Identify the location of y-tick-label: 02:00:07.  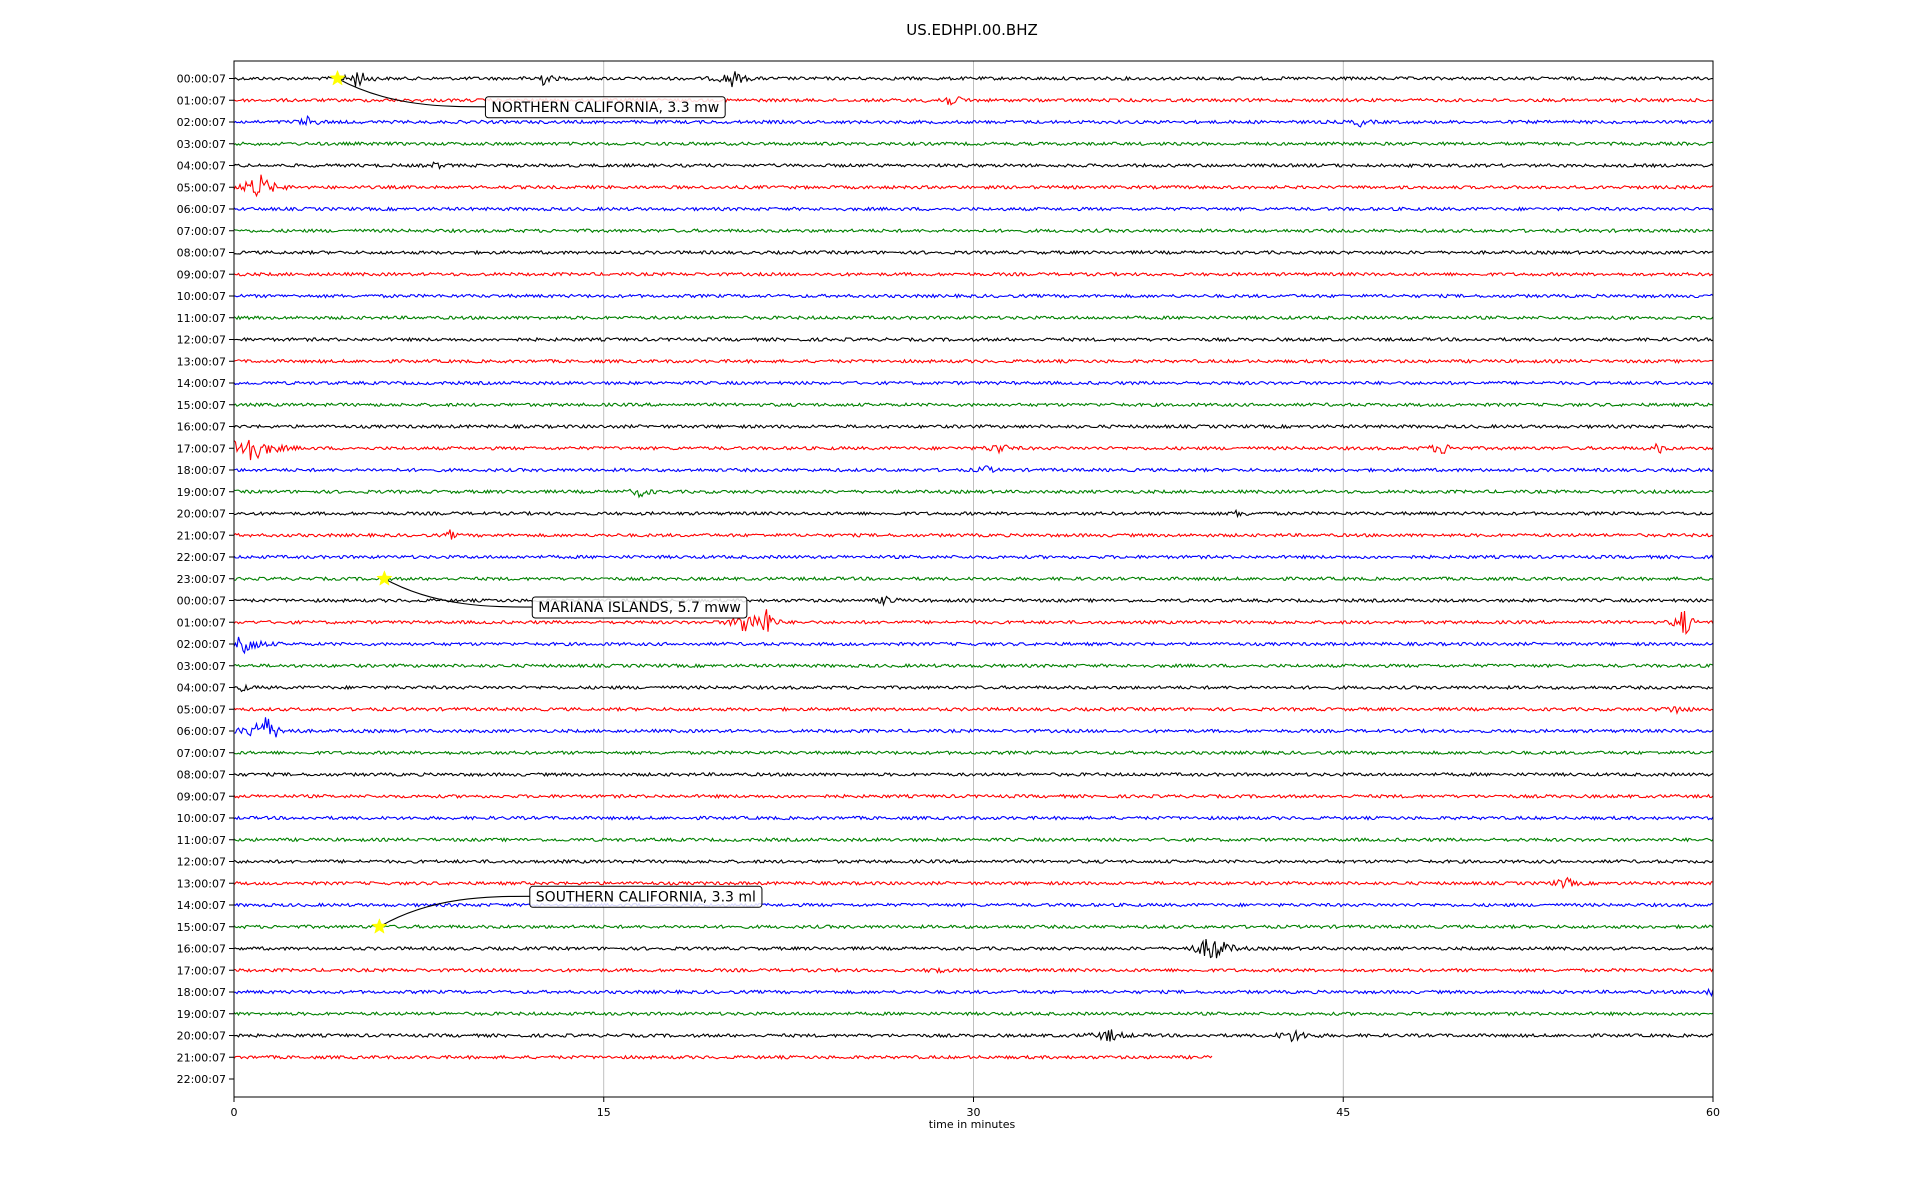
(201, 122).